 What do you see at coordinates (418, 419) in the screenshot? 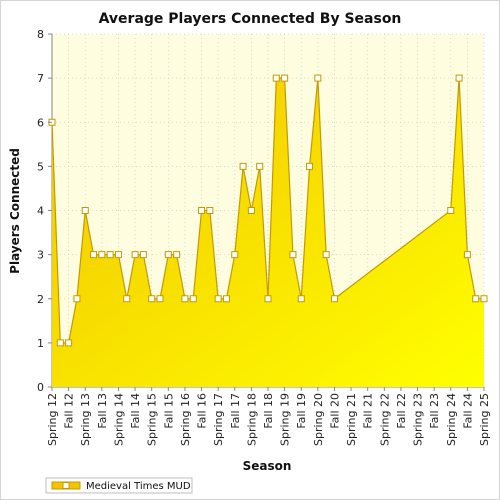
I see `x-tick-label: Spring 23` at bounding box center [418, 419].